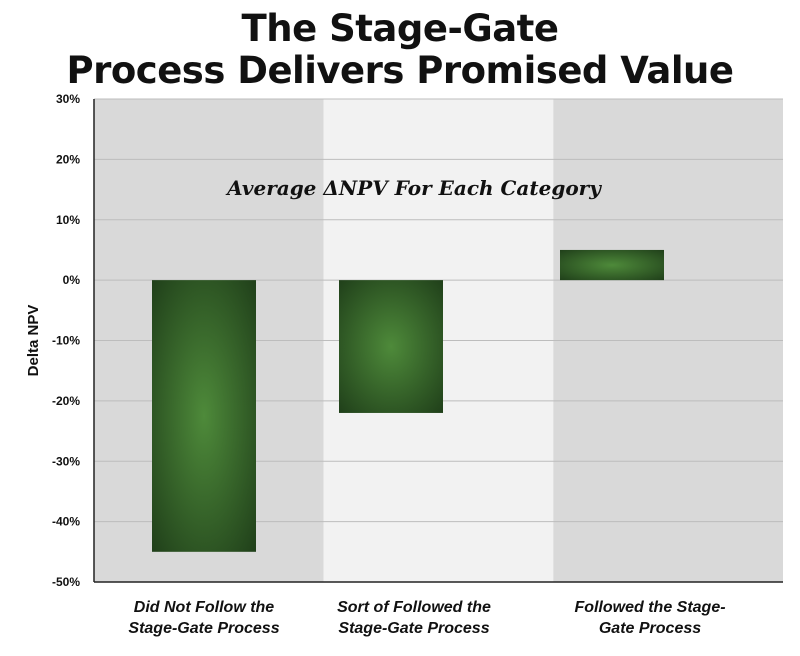  I want to click on chart-title-line-1: The Stage-Gate, so click(400, 28).